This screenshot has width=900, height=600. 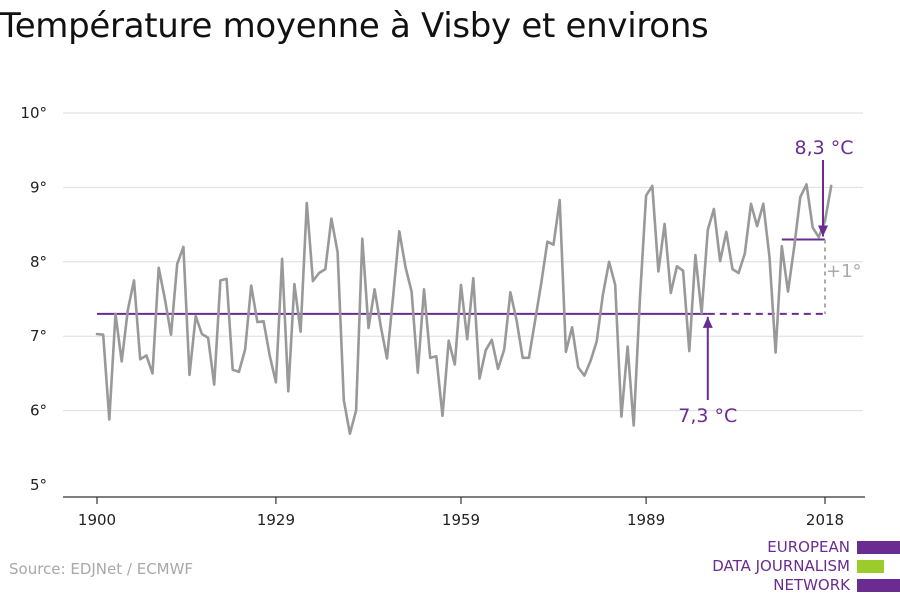 What do you see at coordinates (878, 547) in the screenshot?
I see `logo-bar-purple-top` at bounding box center [878, 547].